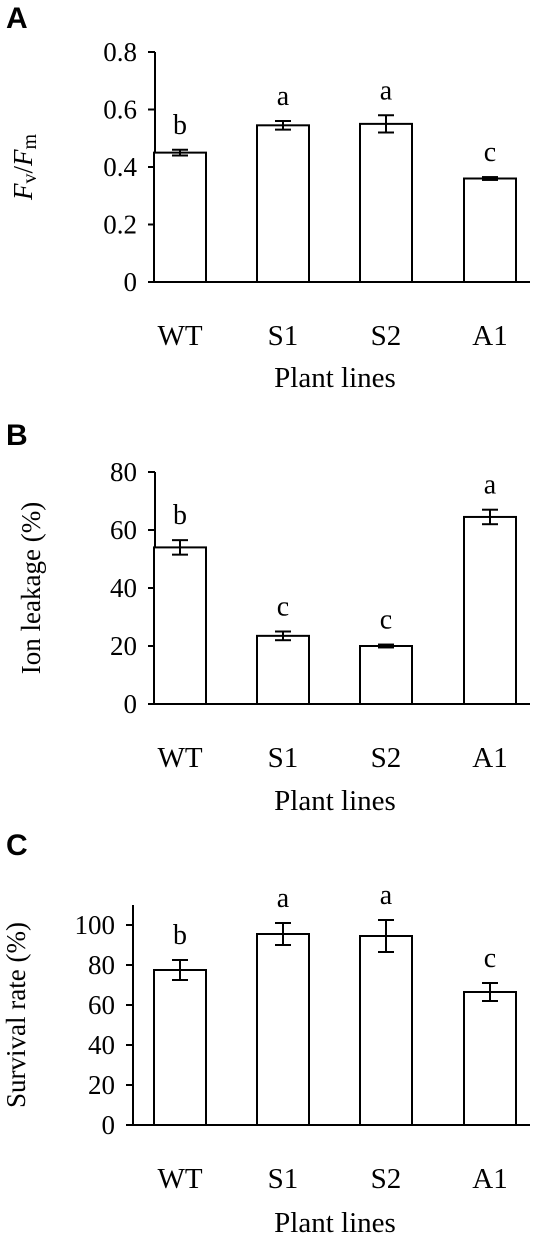  I want to click on y-tick-label: 0.4, so click(120, 167).